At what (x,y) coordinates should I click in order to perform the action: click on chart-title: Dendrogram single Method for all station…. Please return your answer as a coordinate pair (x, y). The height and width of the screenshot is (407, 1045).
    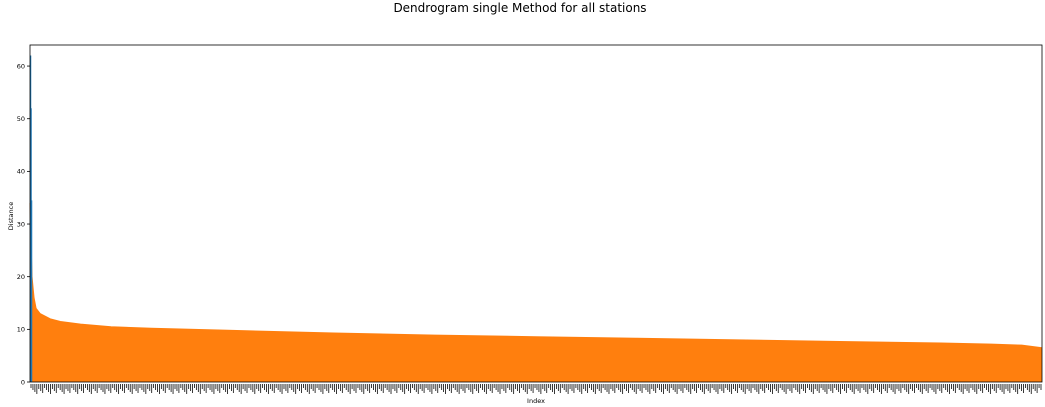
    Looking at the image, I should click on (519, 8).